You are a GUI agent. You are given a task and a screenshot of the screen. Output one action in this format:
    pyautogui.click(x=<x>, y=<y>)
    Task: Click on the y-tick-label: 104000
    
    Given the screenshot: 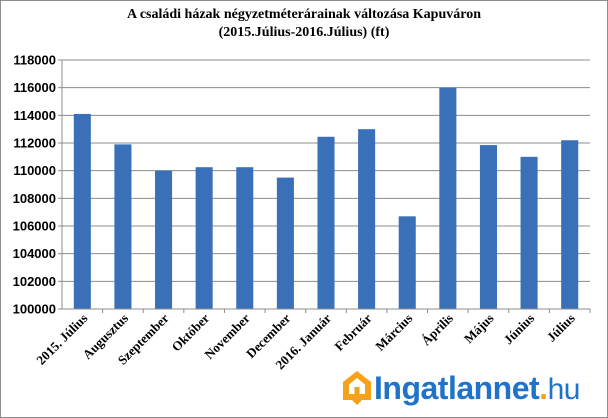 What is the action you would take?
    pyautogui.click(x=34, y=253)
    